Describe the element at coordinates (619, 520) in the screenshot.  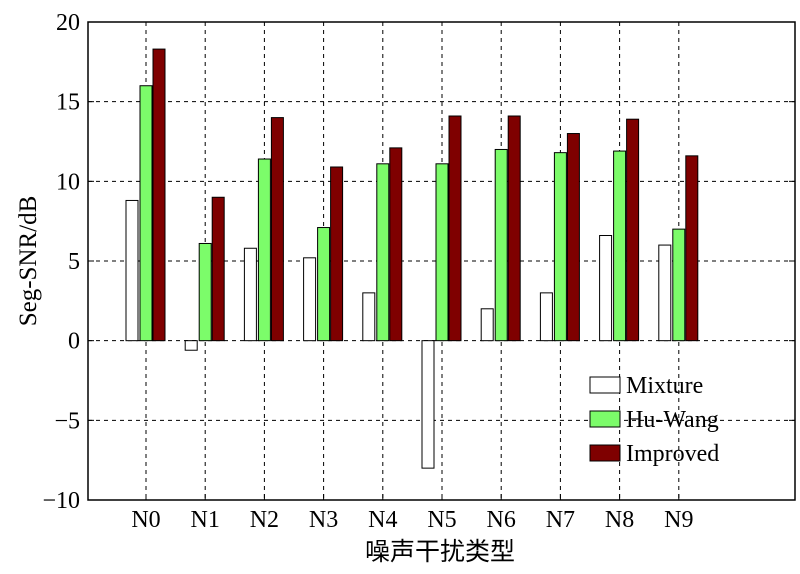
I see `x-tick-label: N8` at that location.